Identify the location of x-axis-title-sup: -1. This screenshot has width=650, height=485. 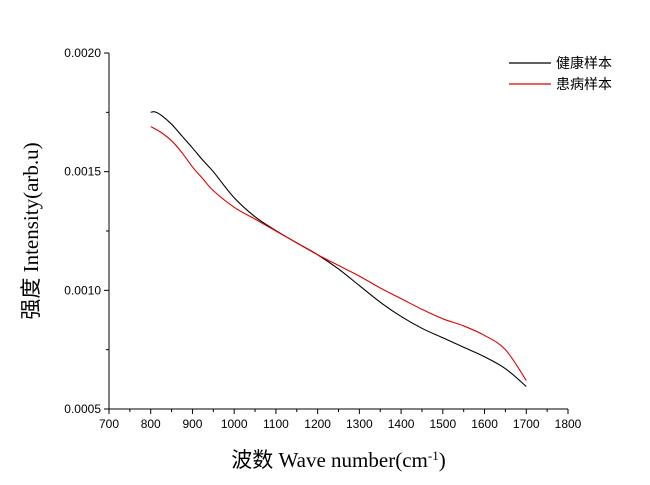
(433, 455).